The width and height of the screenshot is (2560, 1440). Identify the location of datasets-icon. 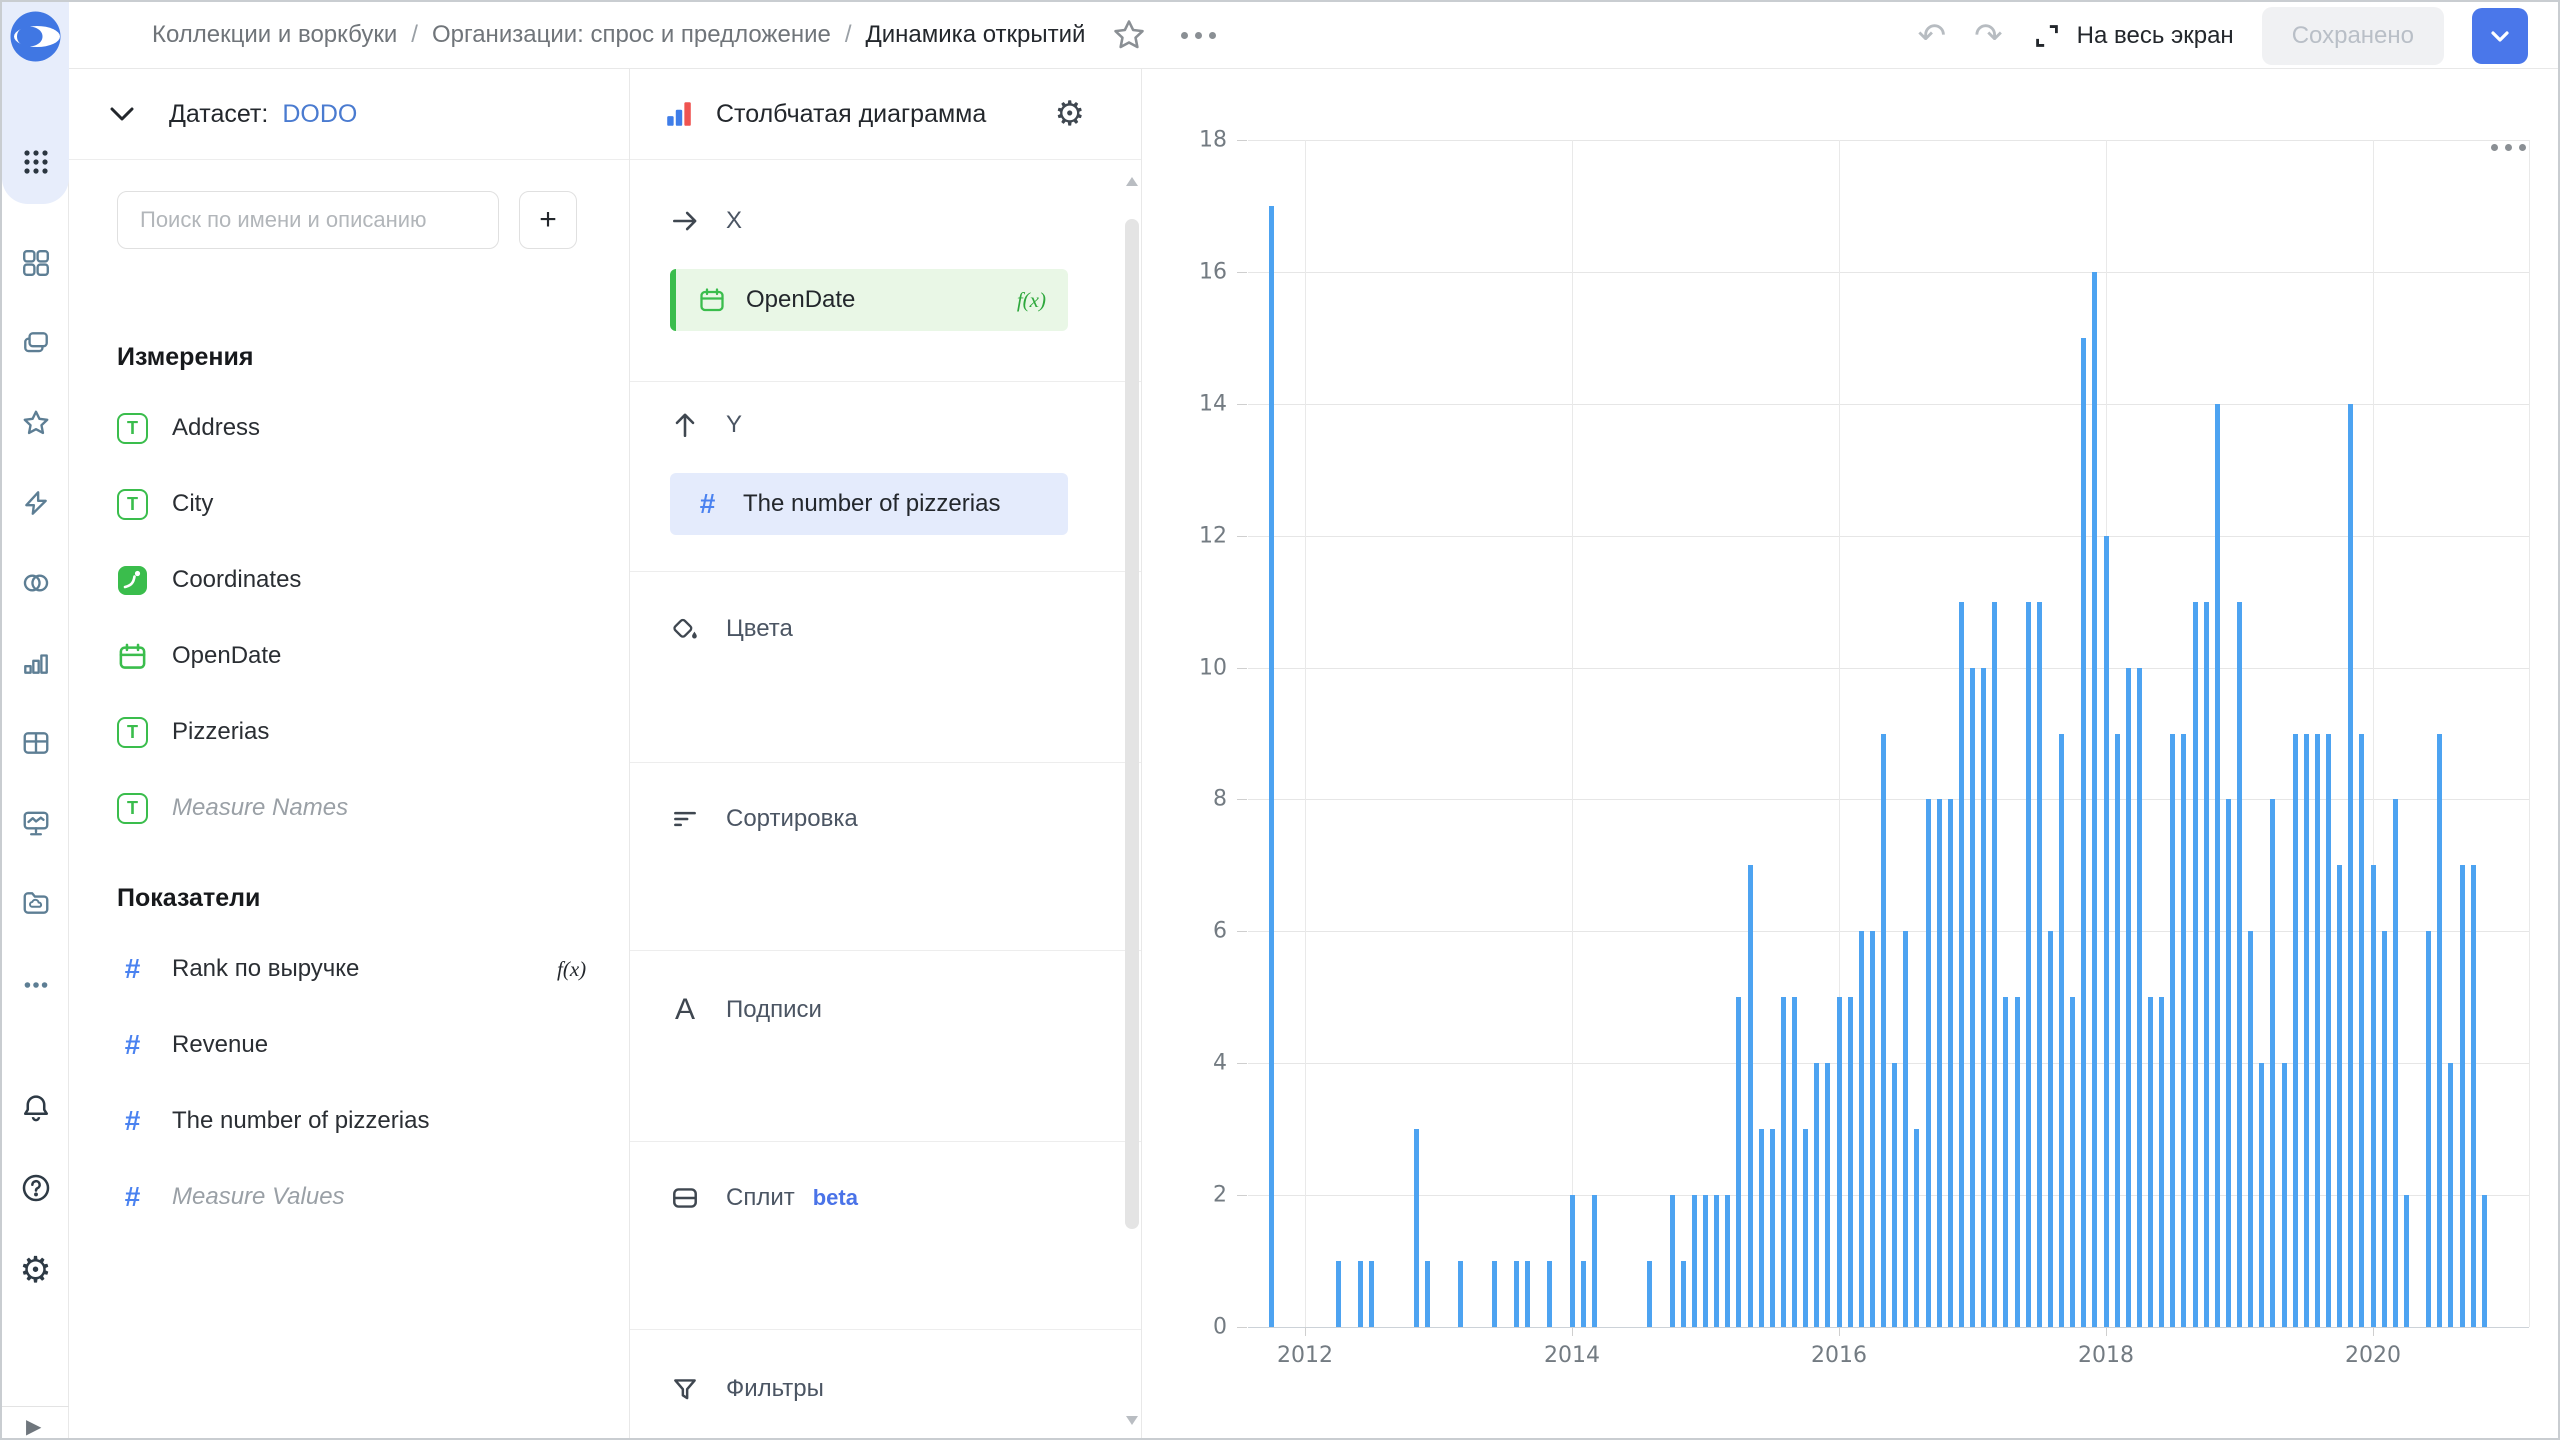
(35, 743).